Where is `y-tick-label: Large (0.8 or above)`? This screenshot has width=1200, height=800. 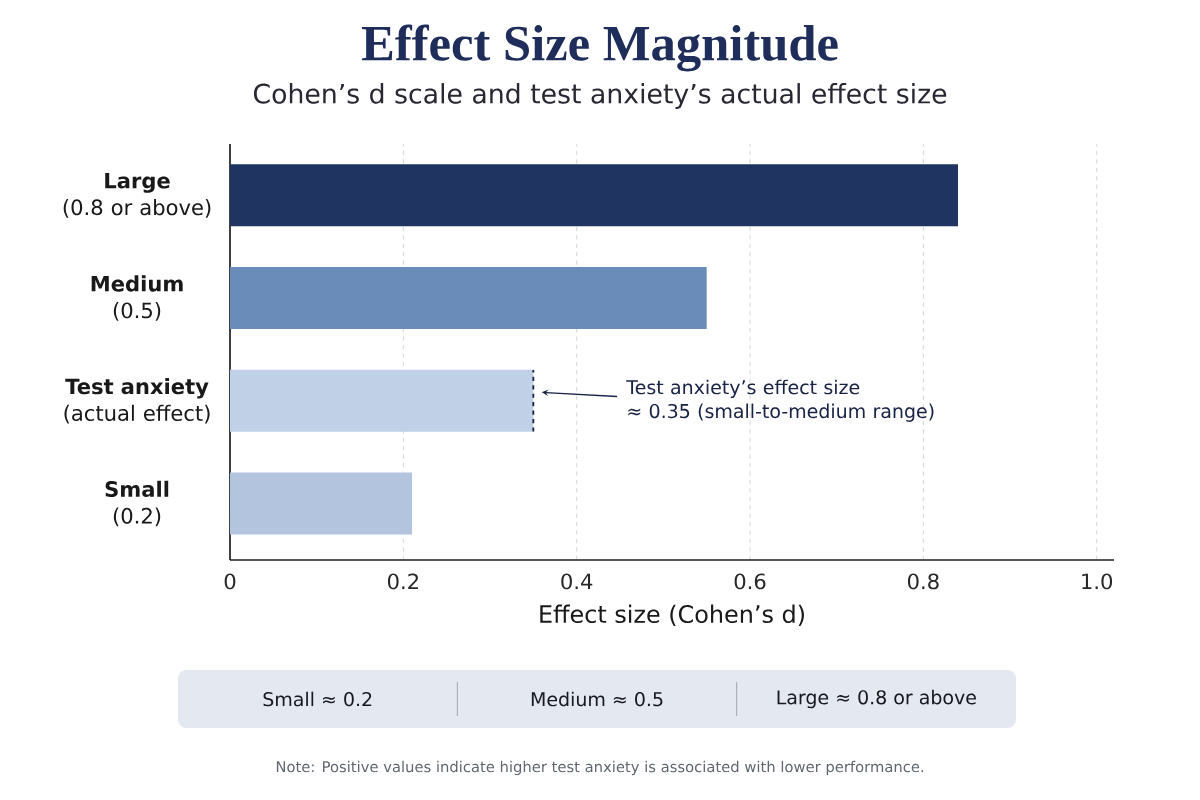
y-tick-label: Large (0.8 or above) is located at coordinates (137, 195).